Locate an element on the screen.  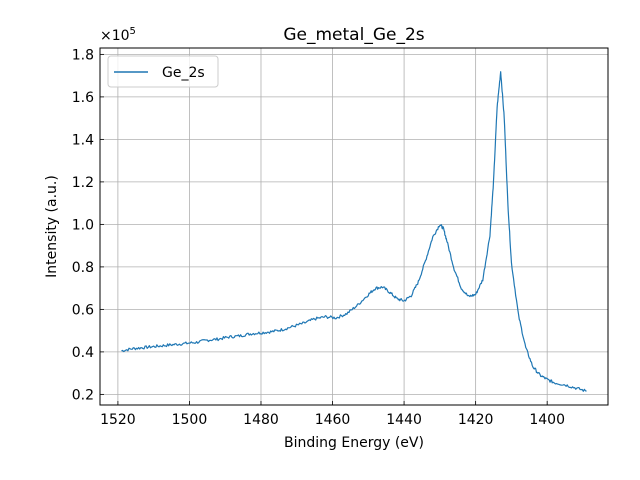
y-tick-label: 1.0 is located at coordinates (83, 225).